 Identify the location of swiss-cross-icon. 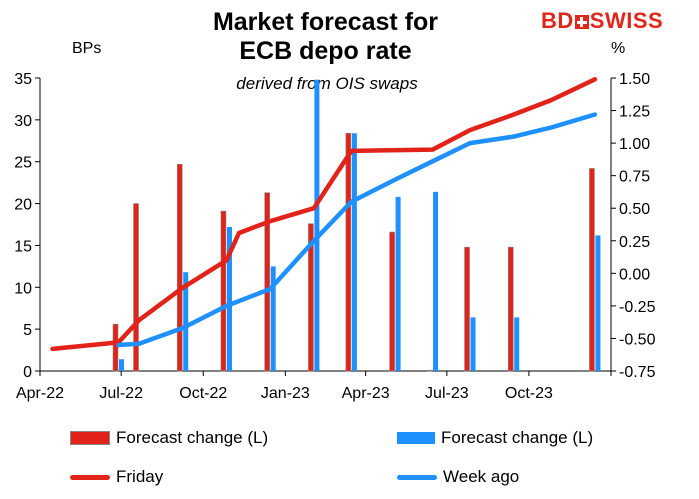
(581, 22).